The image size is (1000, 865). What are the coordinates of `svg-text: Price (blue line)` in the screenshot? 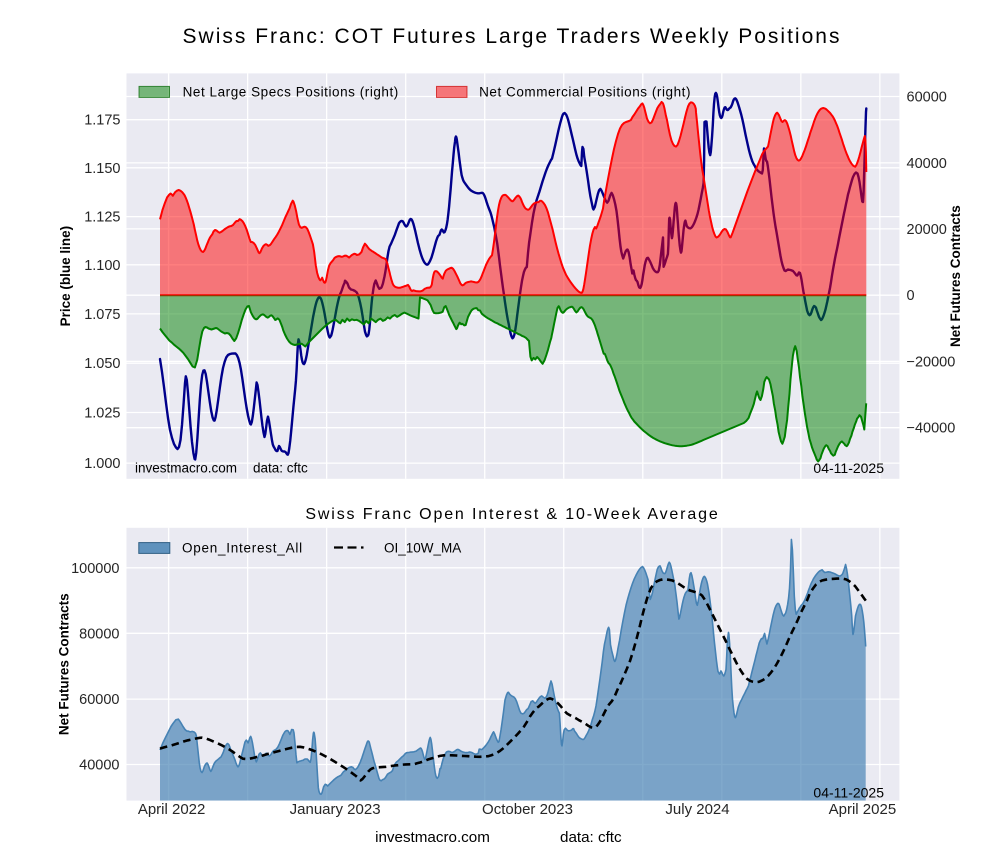 It's located at (65, 276).